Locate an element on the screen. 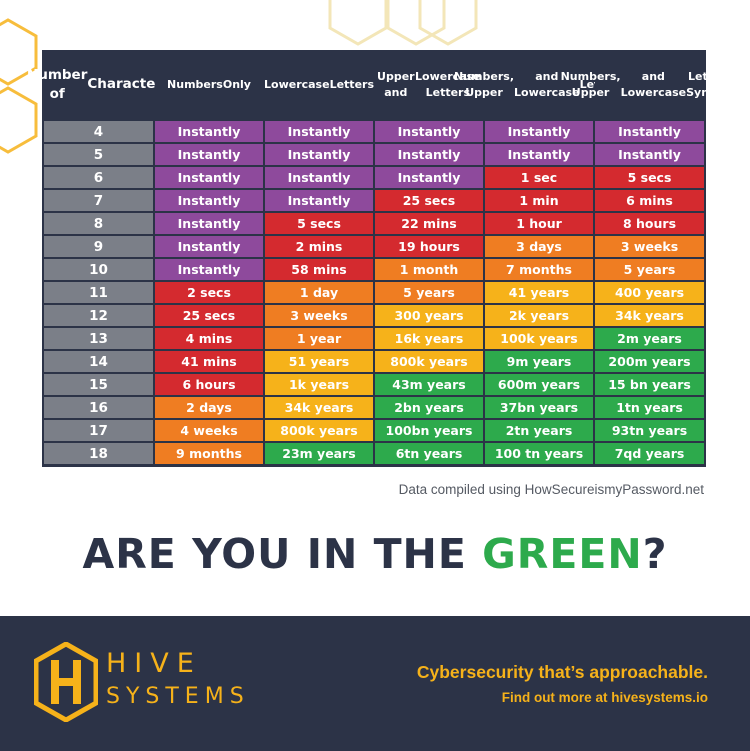 Image resolution: width=750 pixels, height=751 pixels. crack-time-cell: 600m years is located at coordinates (539, 384).